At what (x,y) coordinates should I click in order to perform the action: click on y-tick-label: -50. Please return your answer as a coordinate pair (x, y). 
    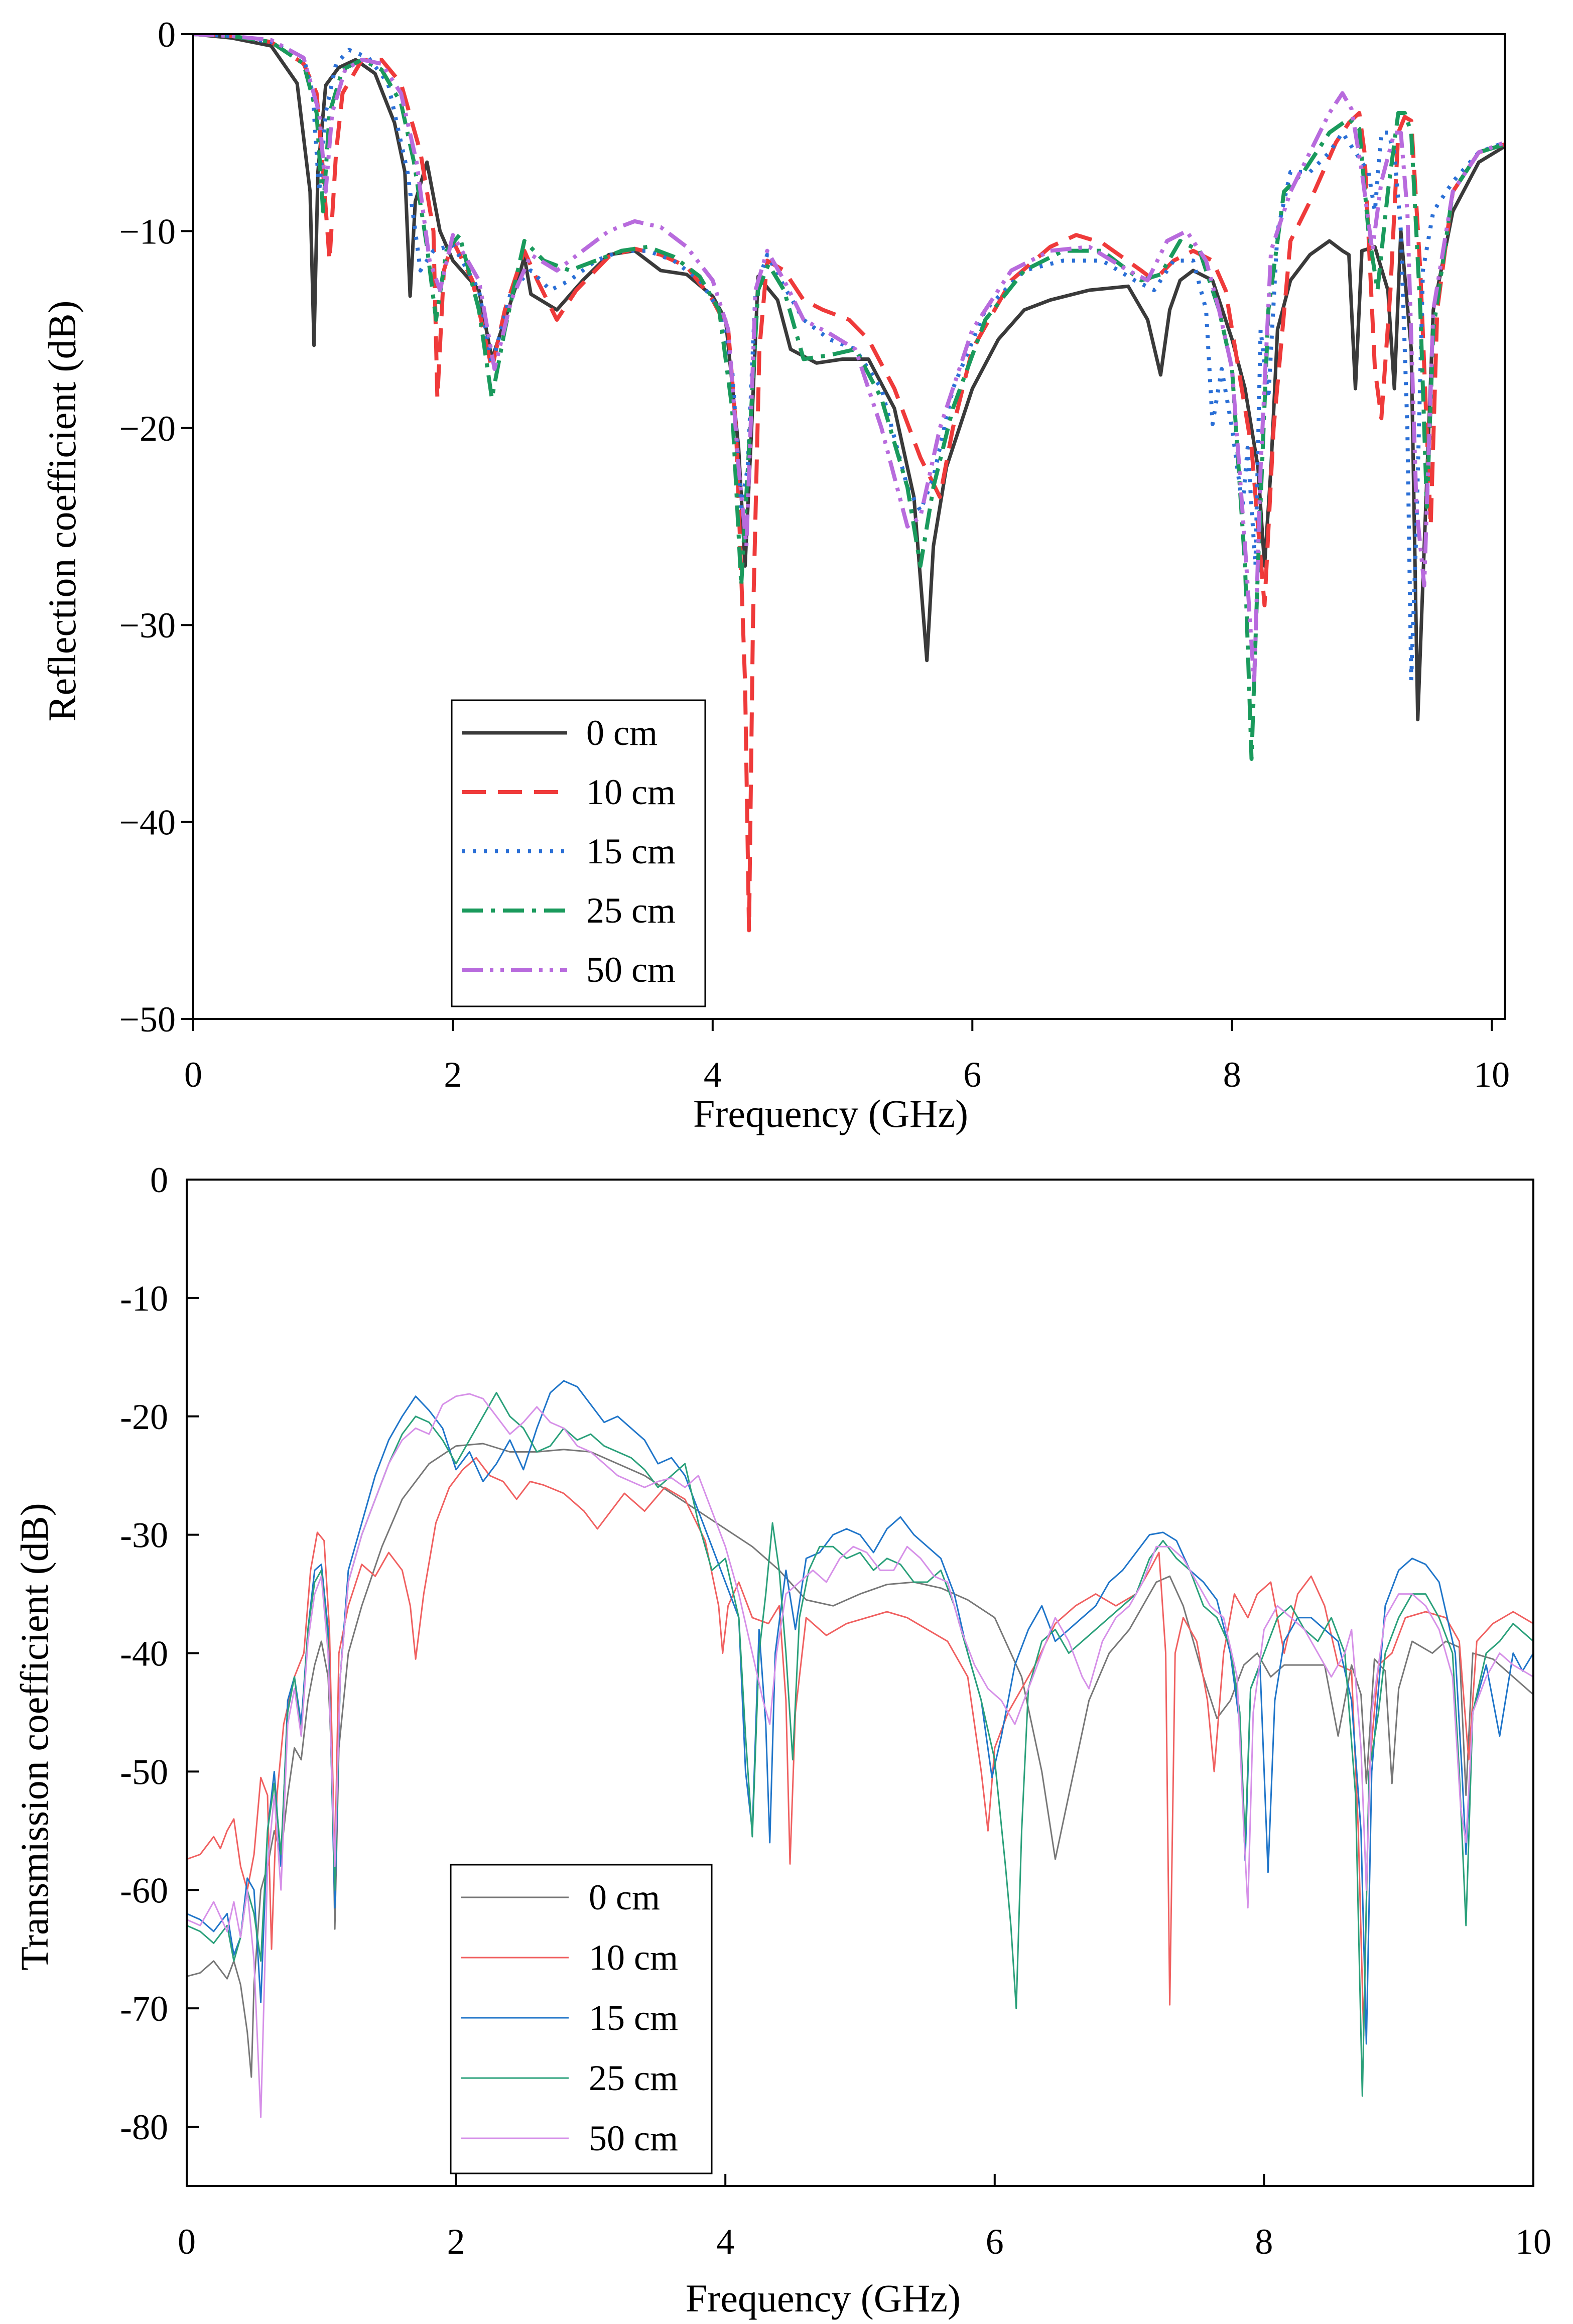
    Looking at the image, I should click on (144, 1772).